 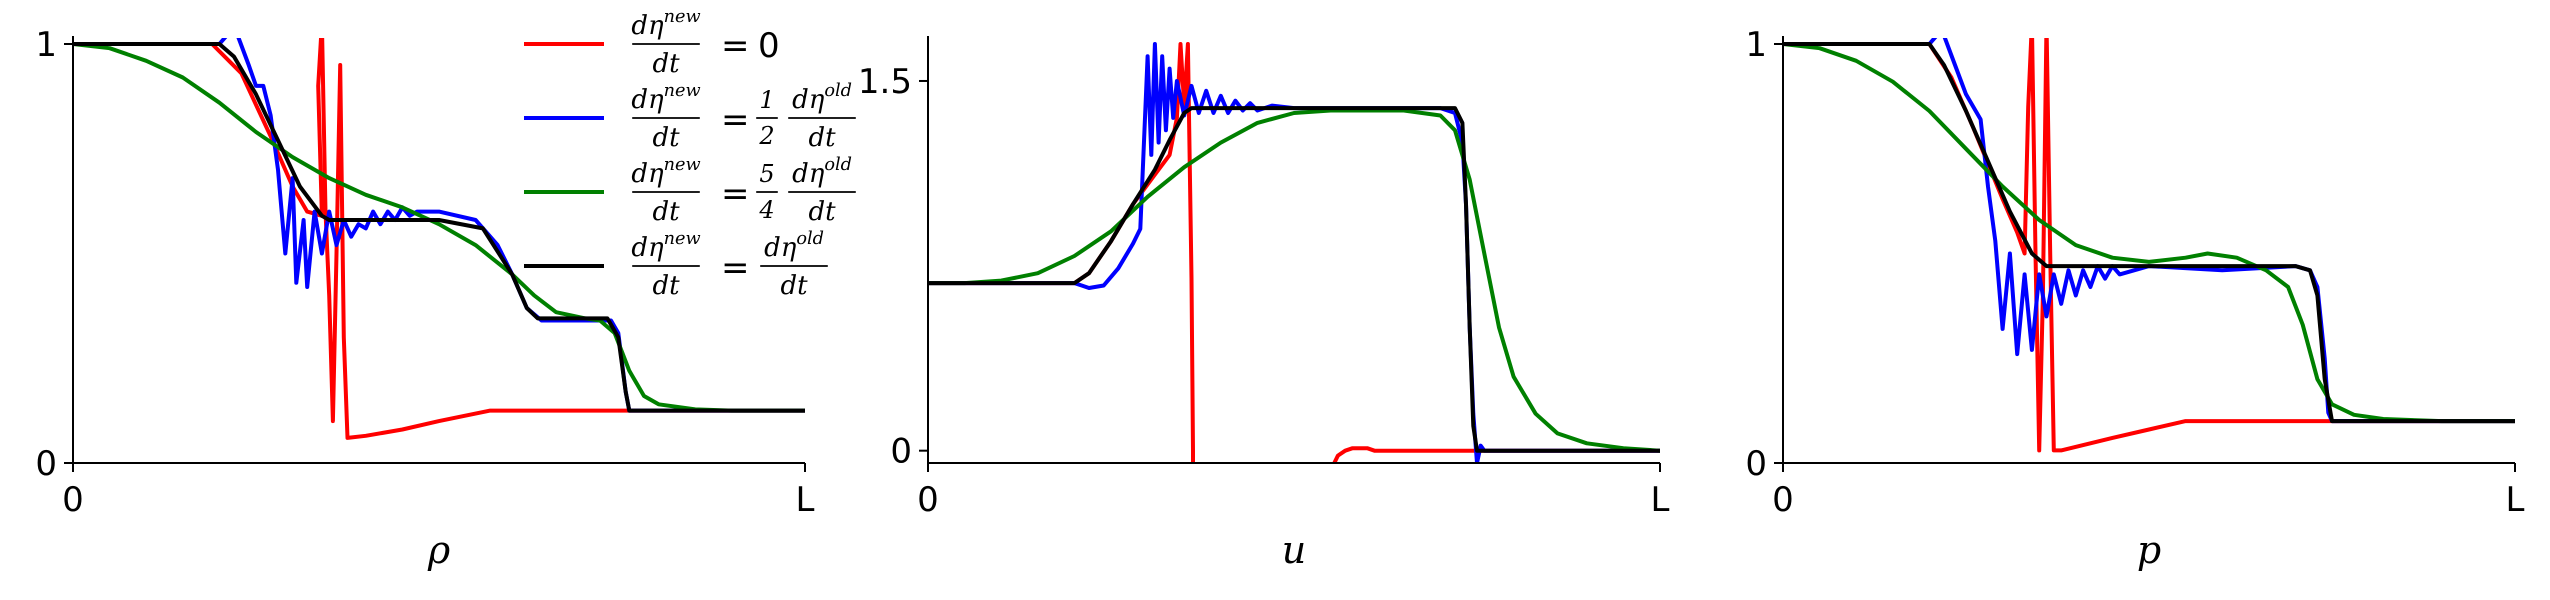 What do you see at coordinates (2149, 550) in the screenshot?
I see `x-axis-label-p: p` at bounding box center [2149, 550].